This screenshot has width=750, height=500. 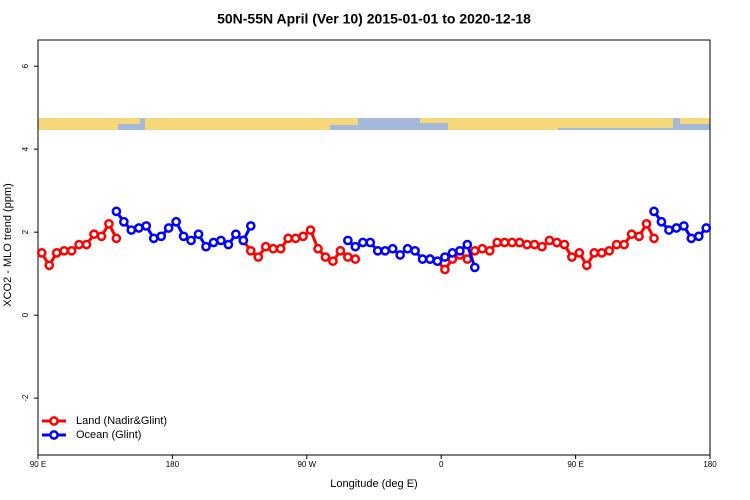 I want to click on legend-label: Land (Nadir&Glint), so click(x=121, y=421).